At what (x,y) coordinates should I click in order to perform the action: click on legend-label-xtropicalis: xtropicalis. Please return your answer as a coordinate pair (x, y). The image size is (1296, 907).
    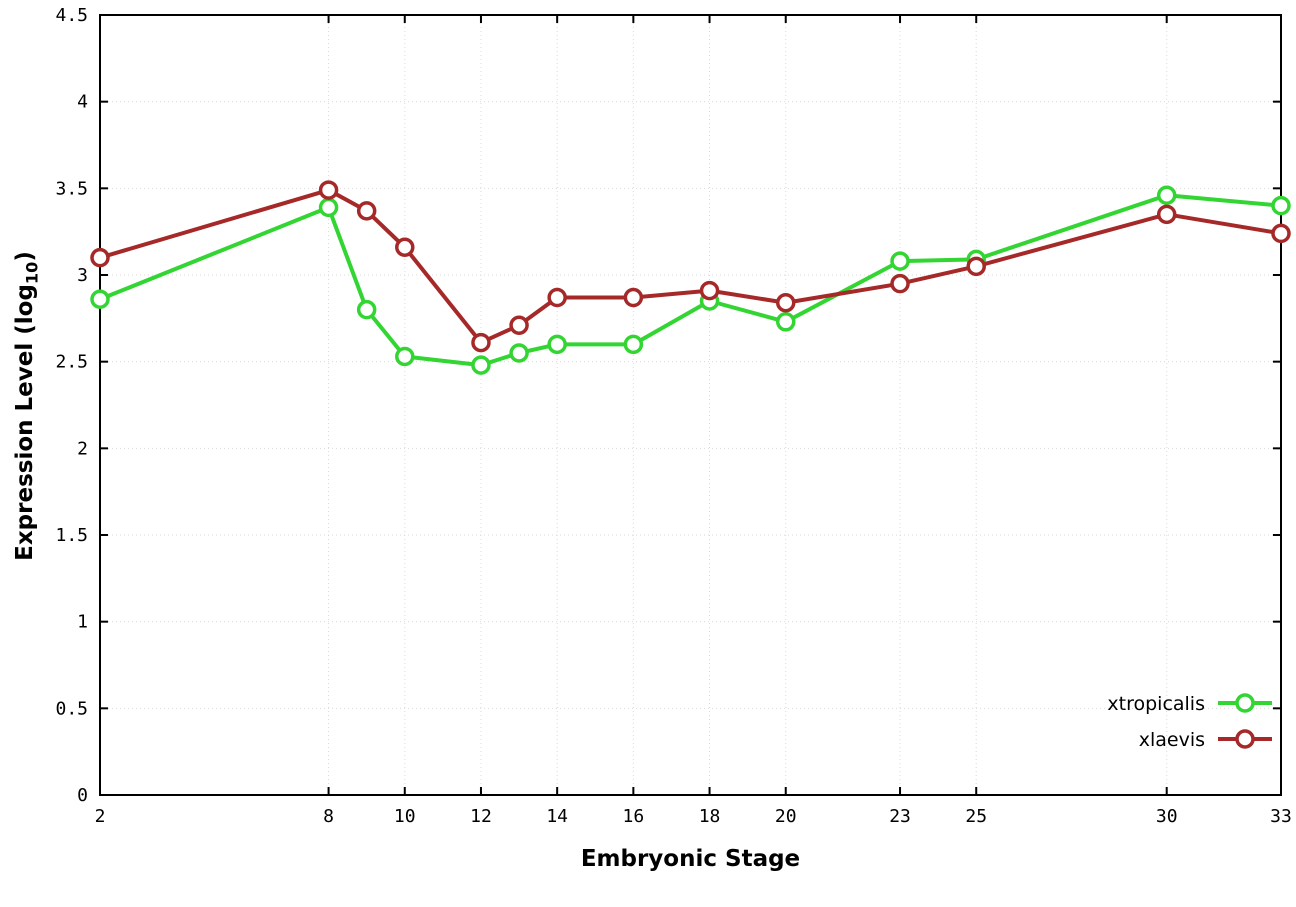
    Looking at the image, I should click on (1156, 704).